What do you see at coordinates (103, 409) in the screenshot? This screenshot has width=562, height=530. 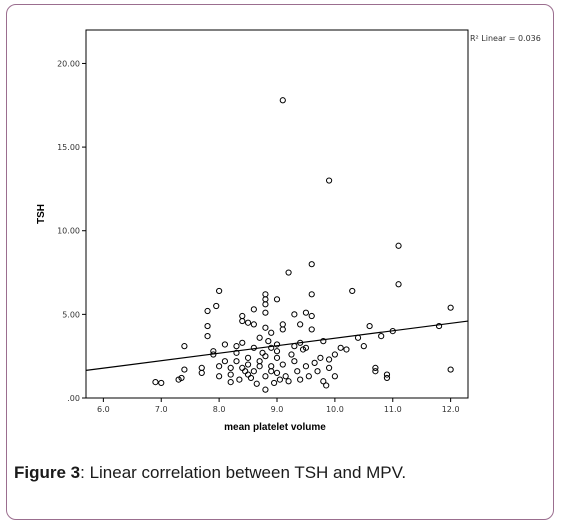 I see `x-tick-label: 6.0` at bounding box center [103, 409].